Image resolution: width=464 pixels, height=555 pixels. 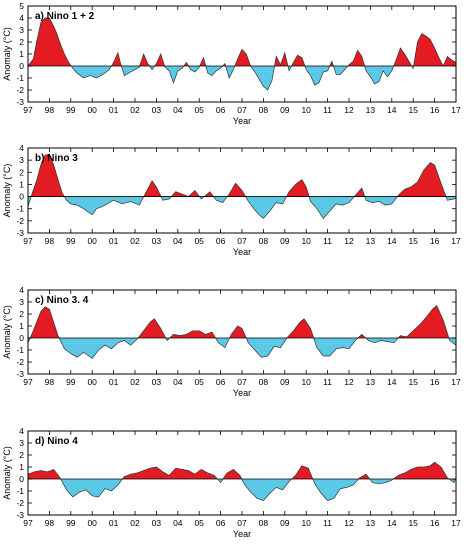 What do you see at coordinates (7, 473) in the screenshot?
I see `y-axis-title: Anomaly (°C)` at bounding box center [7, 473].